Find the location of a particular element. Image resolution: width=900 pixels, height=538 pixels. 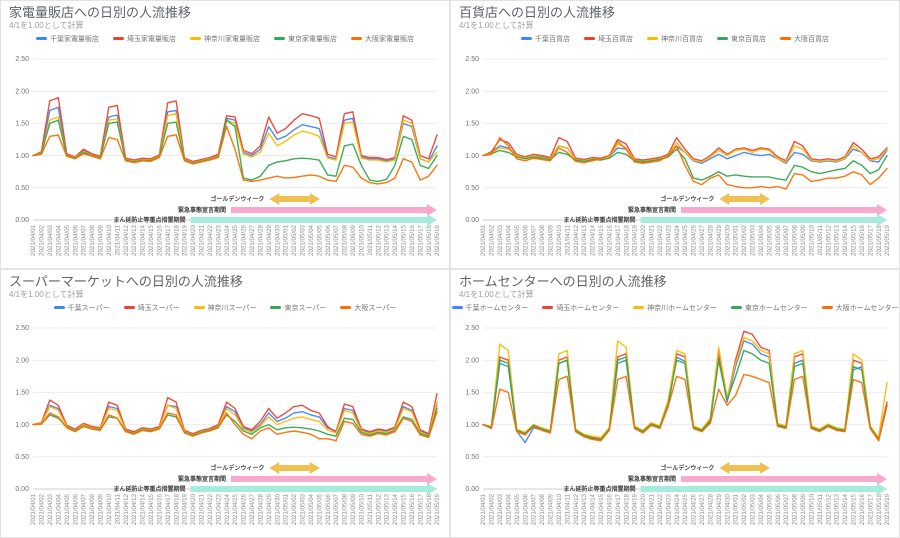

legend-item: 千葉家電量販店 is located at coordinates (67, 39).